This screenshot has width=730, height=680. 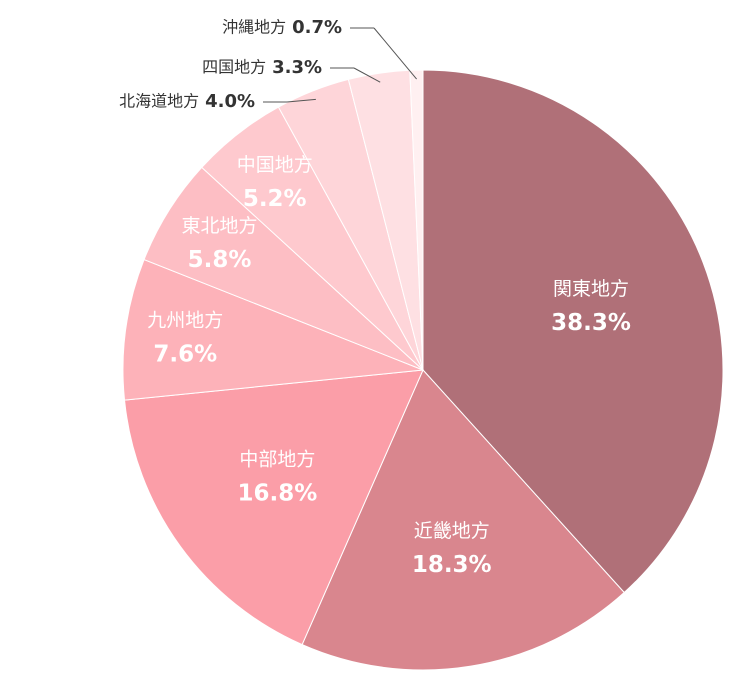 I want to click on slice-value: 18.3%, so click(x=452, y=565).